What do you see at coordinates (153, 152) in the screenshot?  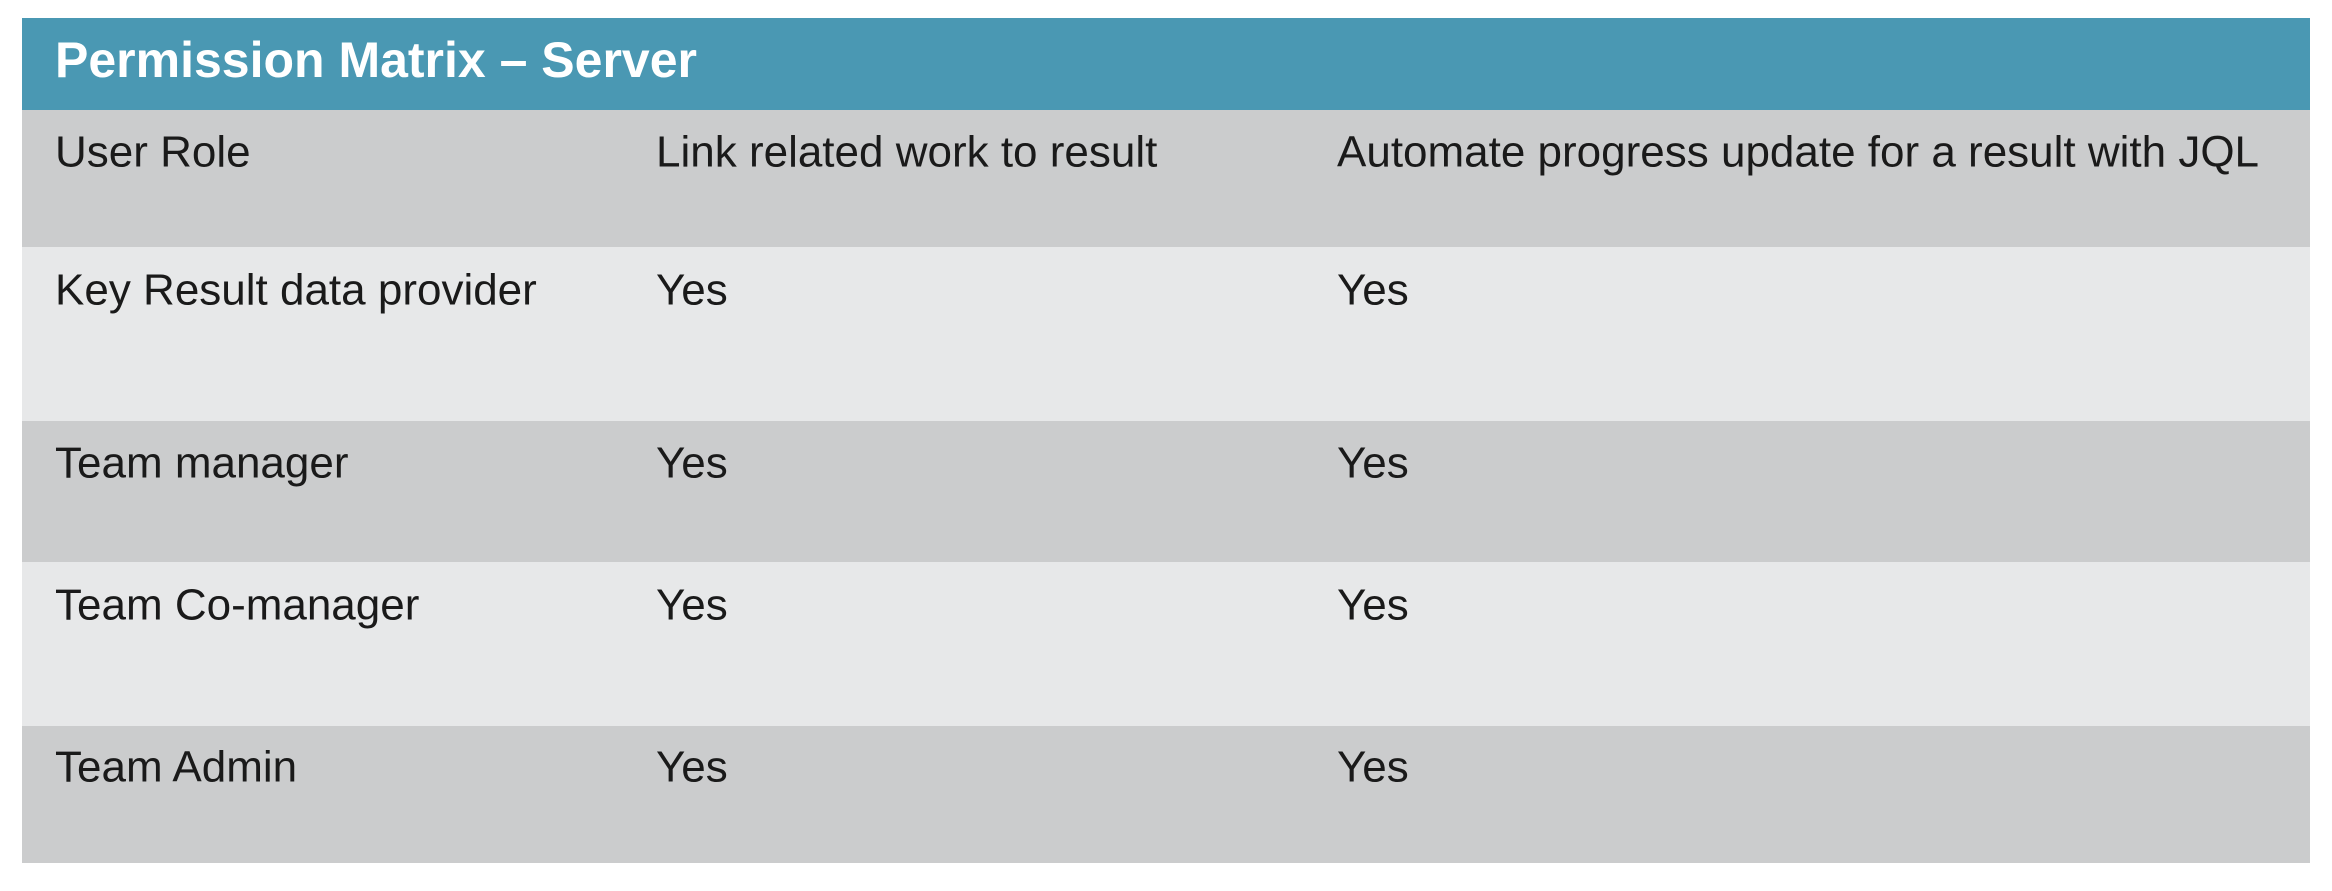 I see `header-cell: User Role` at bounding box center [153, 152].